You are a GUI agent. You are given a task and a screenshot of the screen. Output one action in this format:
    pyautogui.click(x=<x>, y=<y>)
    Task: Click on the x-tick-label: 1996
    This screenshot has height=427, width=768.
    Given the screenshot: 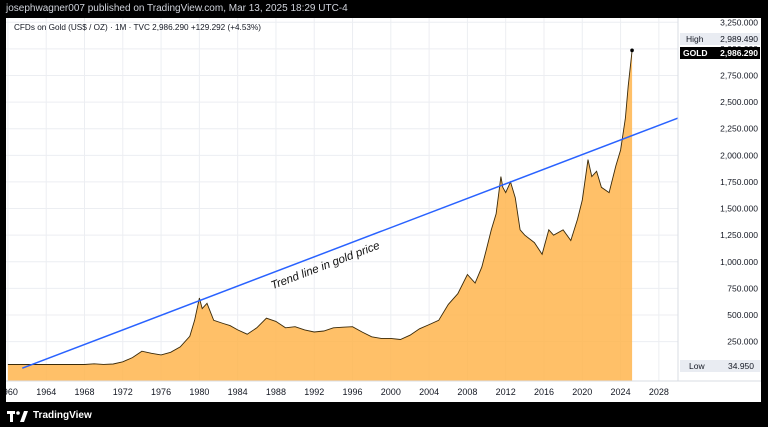 What is the action you would take?
    pyautogui.click(x=353, y=392)
    